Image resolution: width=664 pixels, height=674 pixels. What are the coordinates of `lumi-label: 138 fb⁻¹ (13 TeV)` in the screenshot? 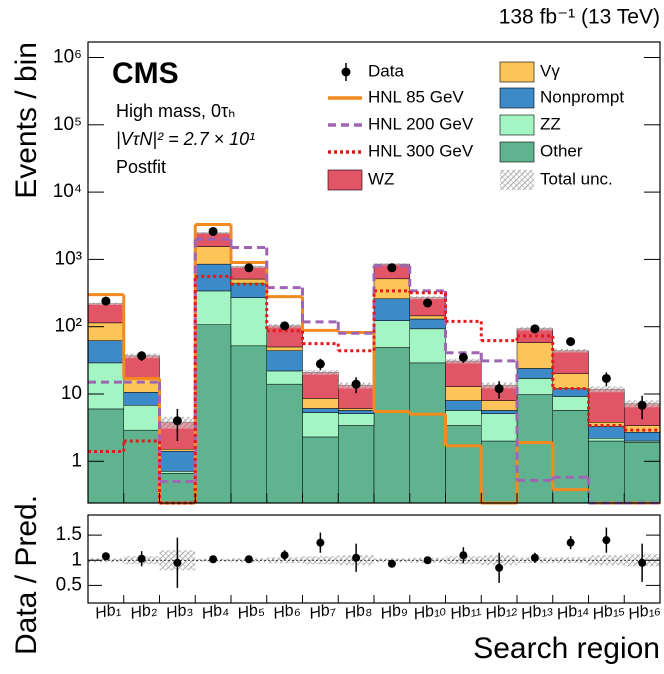 It's located at (579, 17).